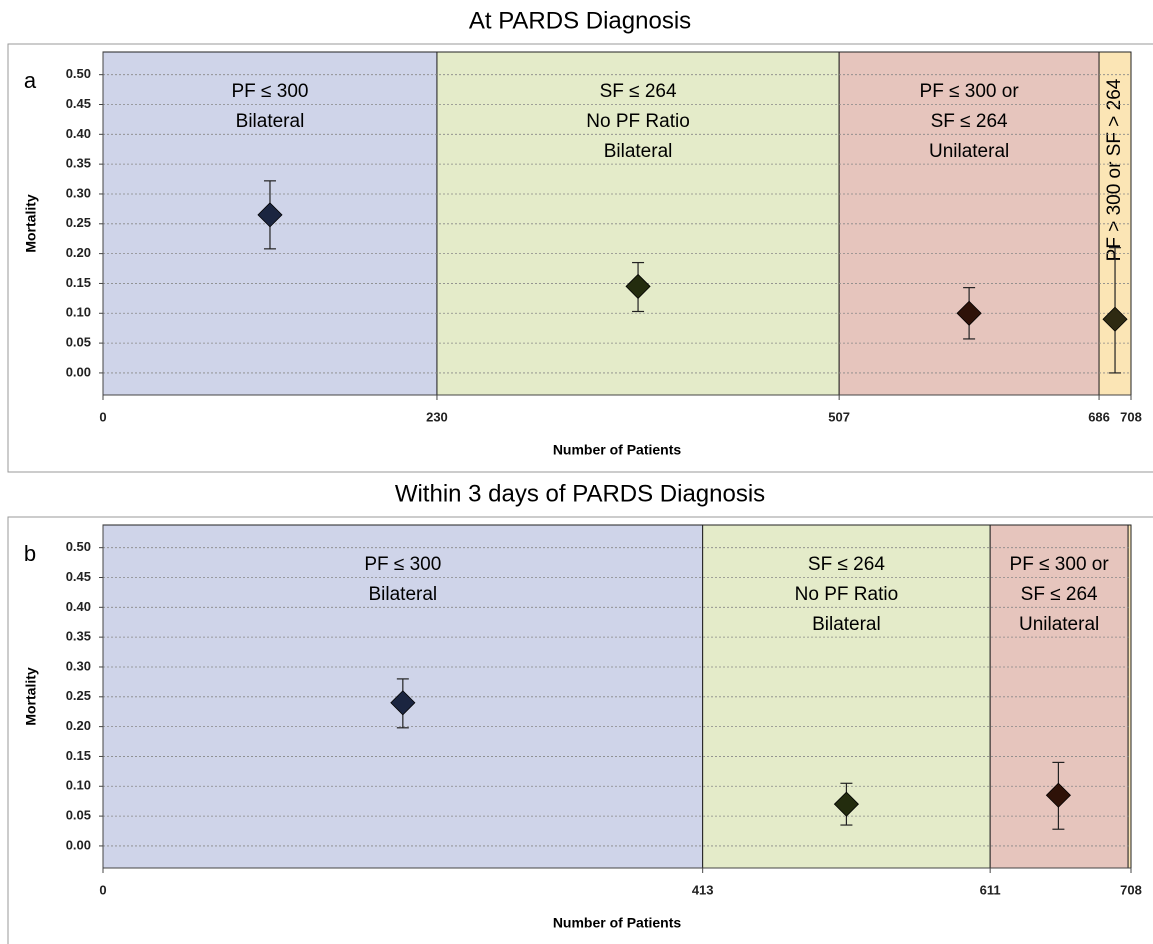  What do you see at coordinates (638, 223) in the screenshot?
I see `band` at bounding box center [638, 223].